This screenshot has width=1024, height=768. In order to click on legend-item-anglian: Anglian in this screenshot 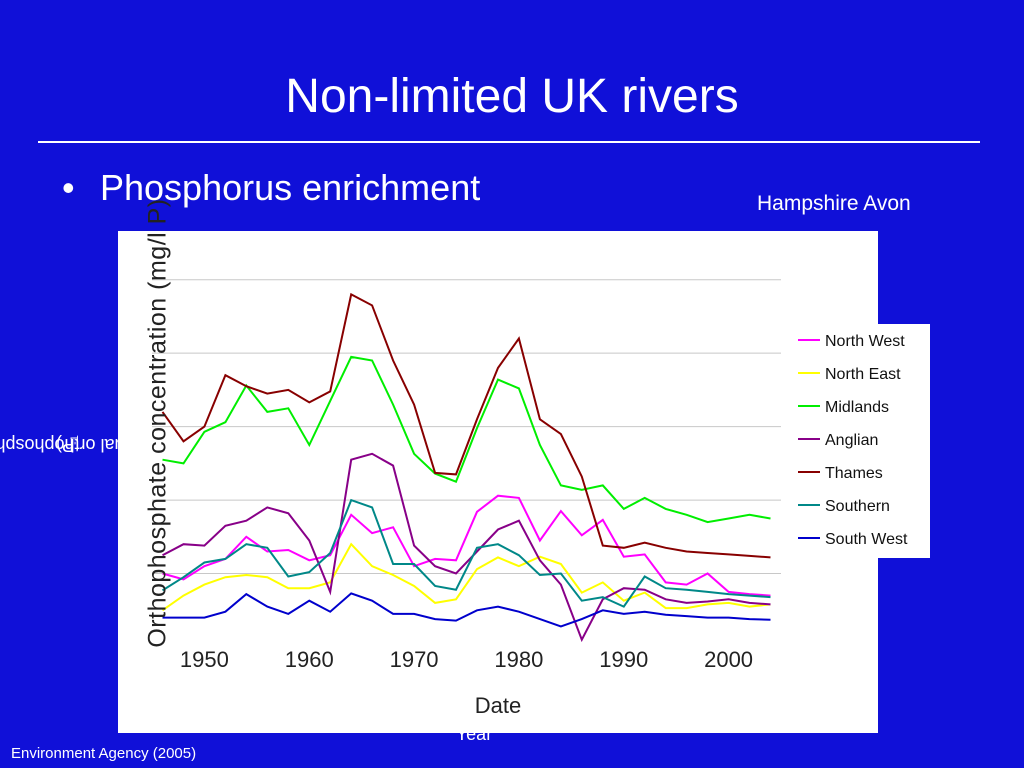, I will do `click(838, 441)`.